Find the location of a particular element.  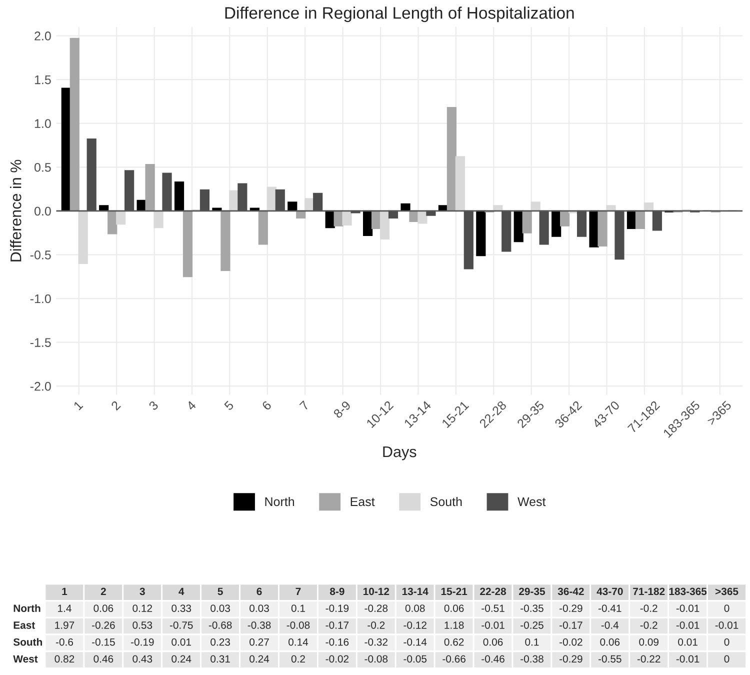

data-label: 0.33 is located at coordinates (182, 608).